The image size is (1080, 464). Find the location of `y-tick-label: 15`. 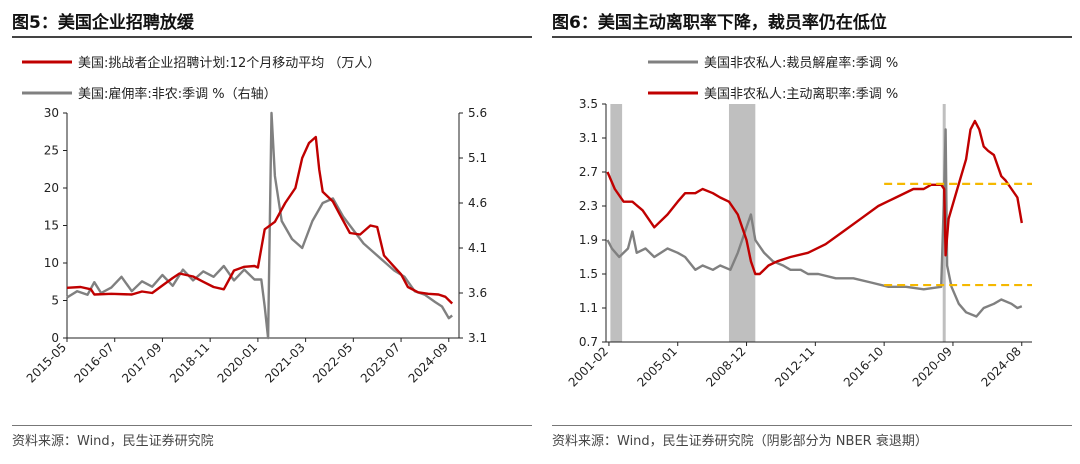

y-tick-label: 15 is located at coordinates (51, 226).